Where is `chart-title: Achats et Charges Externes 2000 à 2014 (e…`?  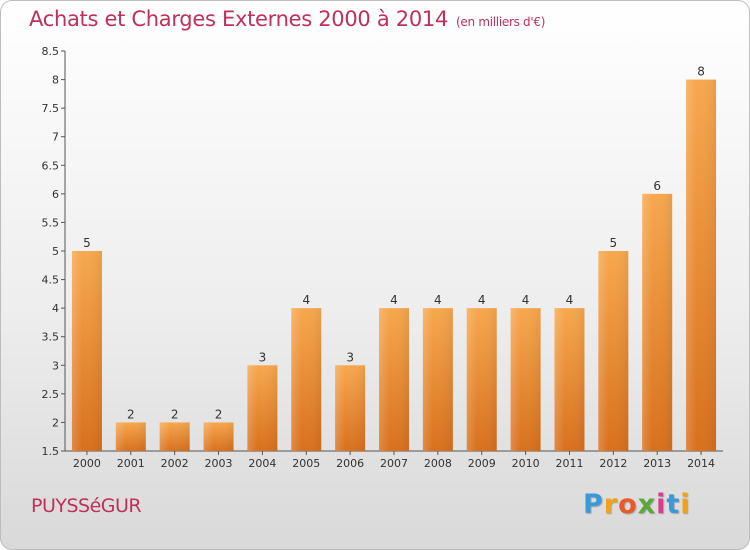
chart-title: Achats et Charges Externes 2000 à 2014 (e… is located at coordinates (287, 19).